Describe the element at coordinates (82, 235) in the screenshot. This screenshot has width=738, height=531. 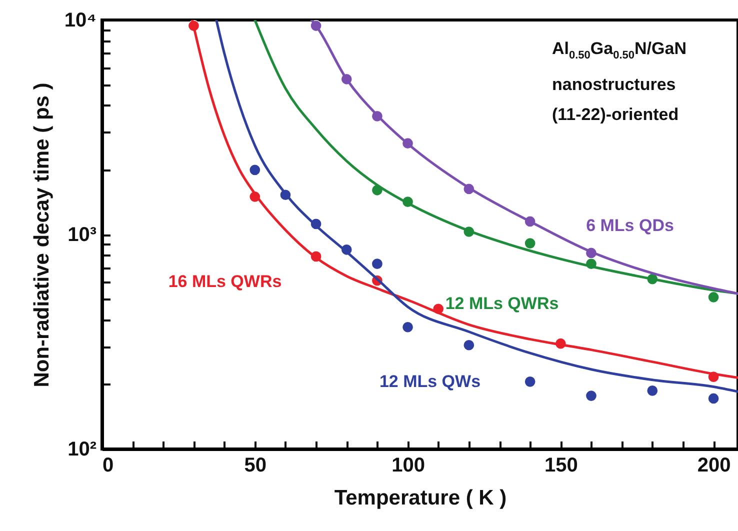
I see `y-tick-label: 10³` at that location.